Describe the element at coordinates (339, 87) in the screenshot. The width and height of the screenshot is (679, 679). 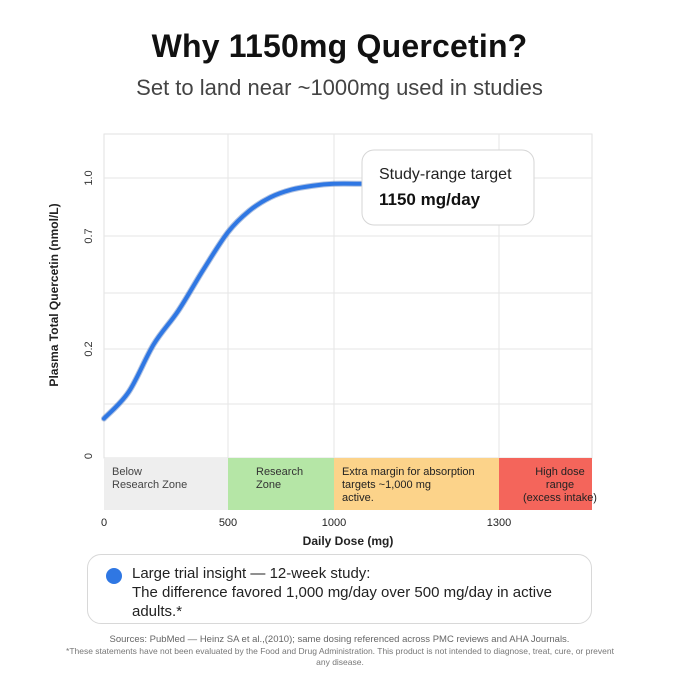
I see `page-subtitle: Set to land near ~1000mg used in studies` at that location.